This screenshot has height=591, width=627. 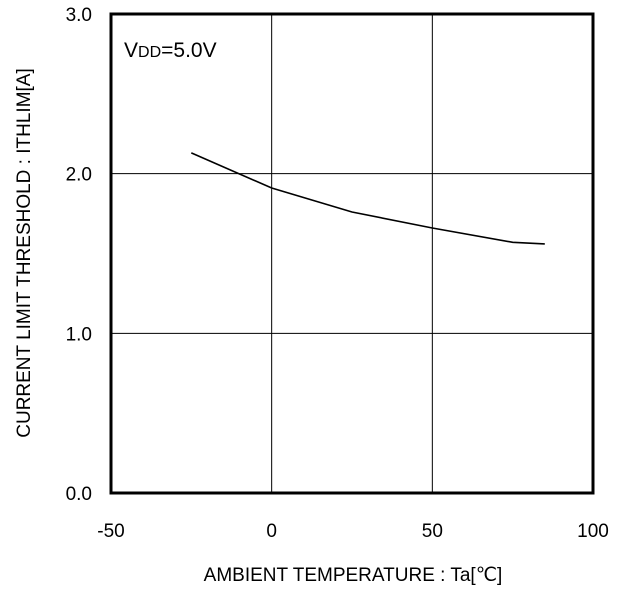 I want to click on y-tick-label: 0.0, so click(x=79, y=494).